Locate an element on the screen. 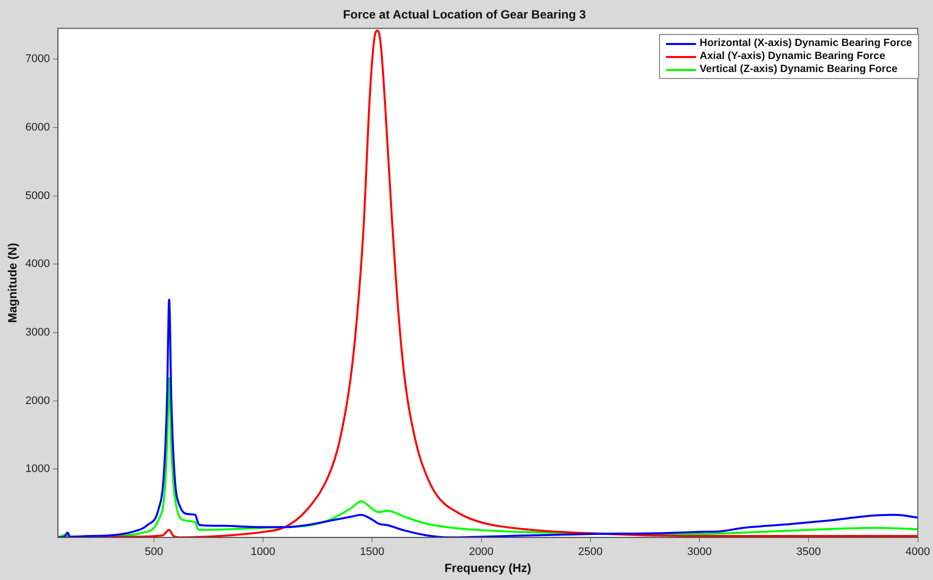 The height and width of the screenshot is (580, 933). x-tick-label: 2500 is located at coordinates (590, 552).